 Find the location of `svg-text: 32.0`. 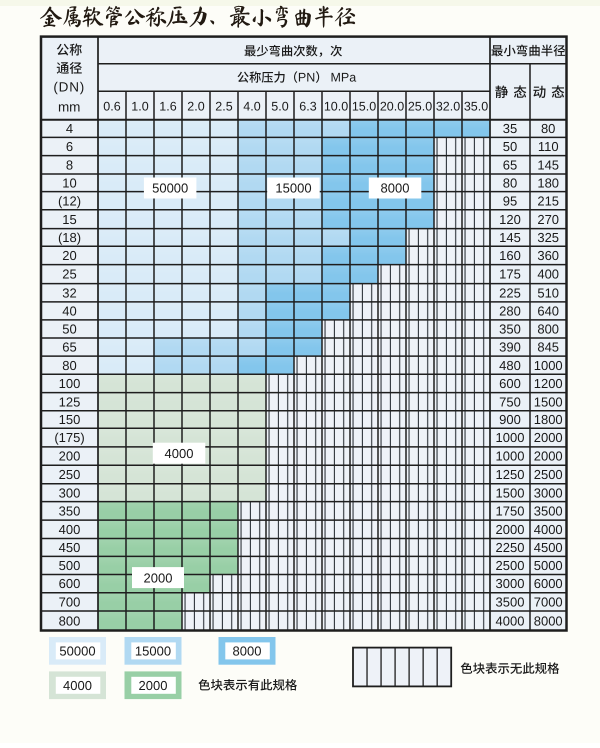

svg-text: 32.0 is located at coordinates (448, 107).